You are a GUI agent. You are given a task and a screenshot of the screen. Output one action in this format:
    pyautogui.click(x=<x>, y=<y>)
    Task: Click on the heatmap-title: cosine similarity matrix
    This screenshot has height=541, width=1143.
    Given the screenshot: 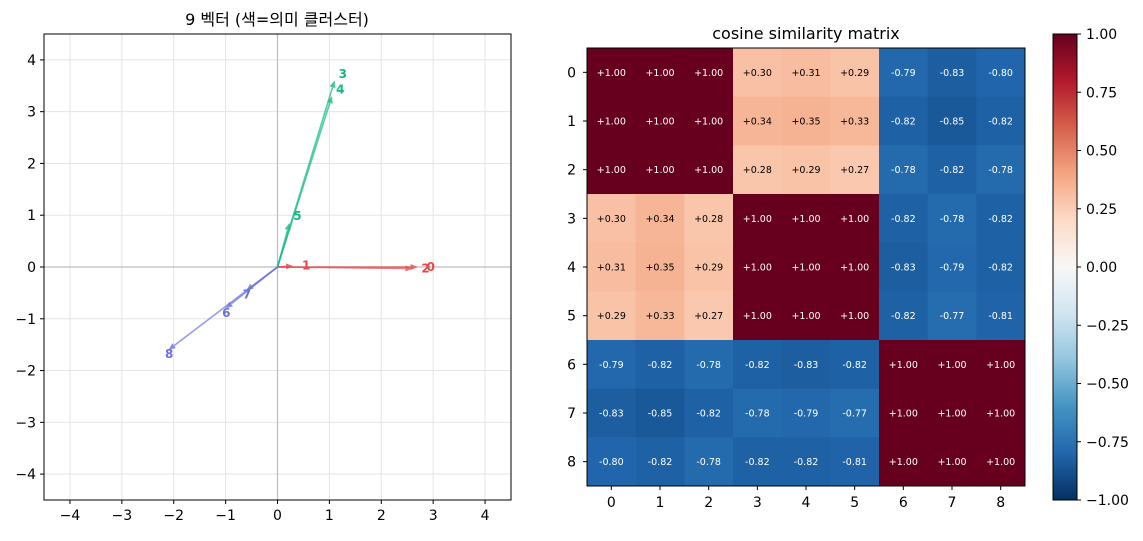 What is the action you would take?
    pyautogui.click(x=806, y=33)
    